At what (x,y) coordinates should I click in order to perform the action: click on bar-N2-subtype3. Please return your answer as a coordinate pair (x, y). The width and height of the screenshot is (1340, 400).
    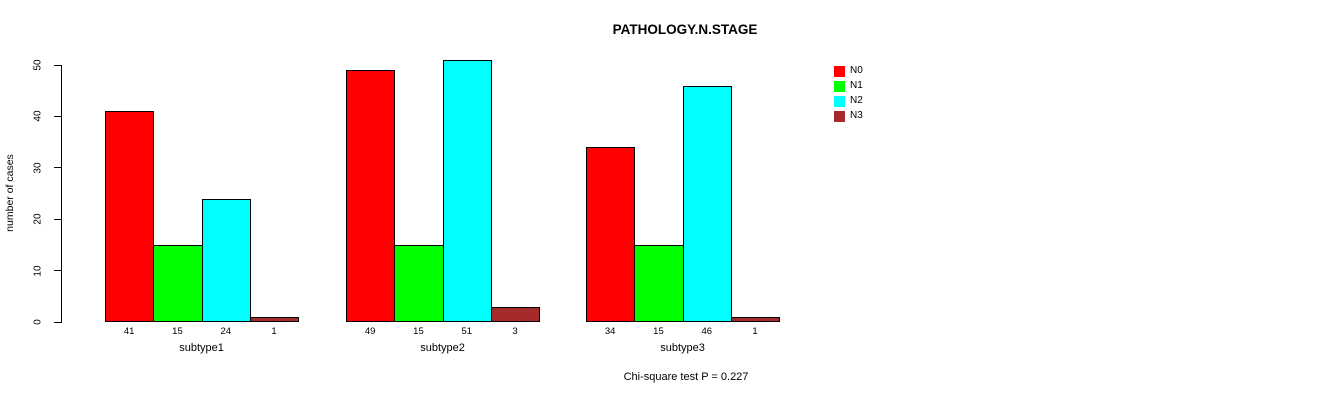
    Looking at the image, I should click on (707, 204).